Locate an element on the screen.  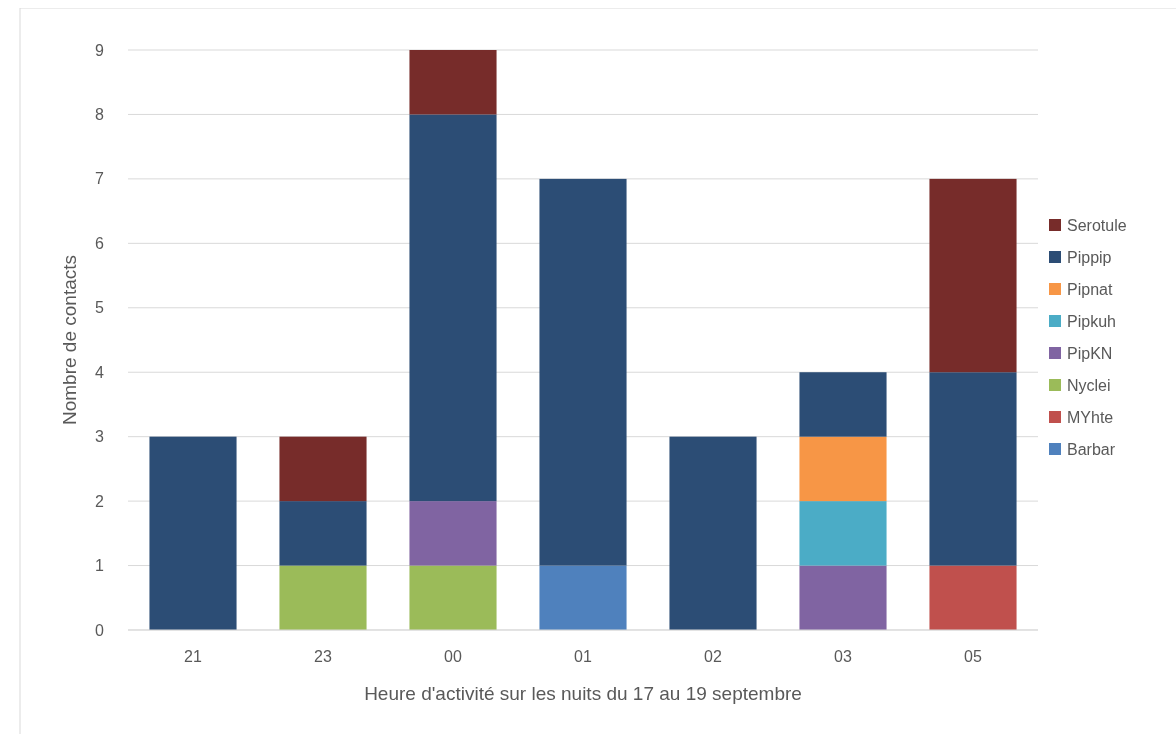
x-axis-title: Heure d'activité sur les nuits du 17 au 19 septembre is located at coordinates (583, 693).